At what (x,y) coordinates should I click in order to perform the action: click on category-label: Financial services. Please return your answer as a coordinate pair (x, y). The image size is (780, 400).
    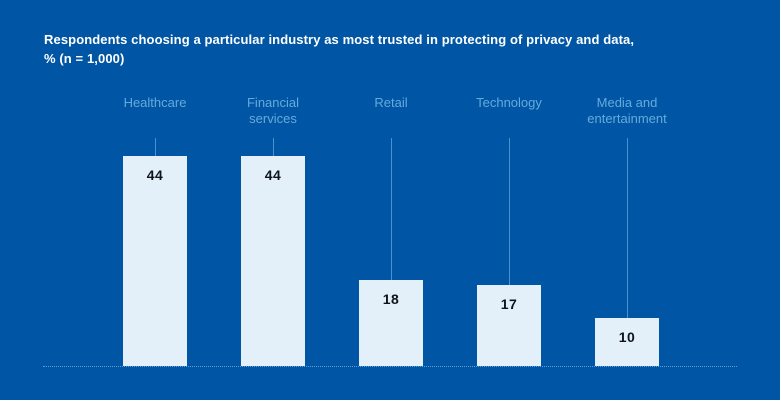
    Looking at the image, I should click on (273, 110).